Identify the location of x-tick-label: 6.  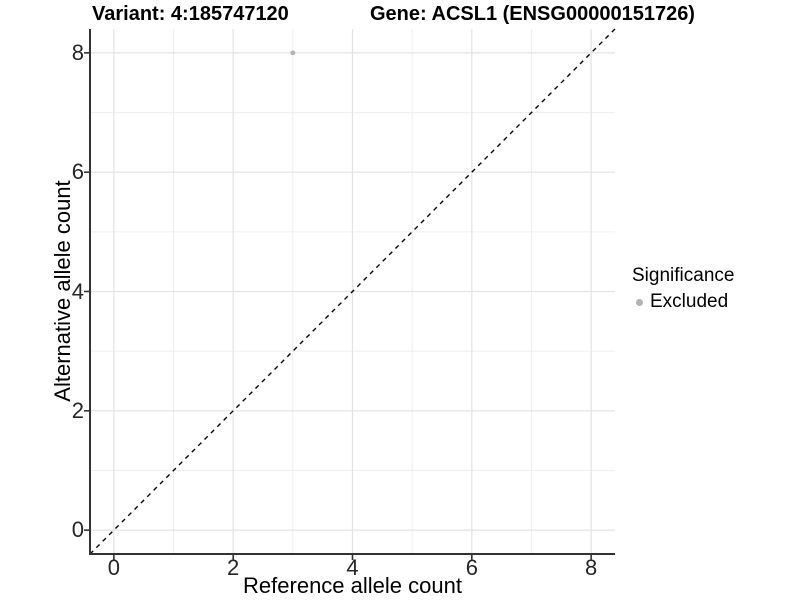
(471, 567).